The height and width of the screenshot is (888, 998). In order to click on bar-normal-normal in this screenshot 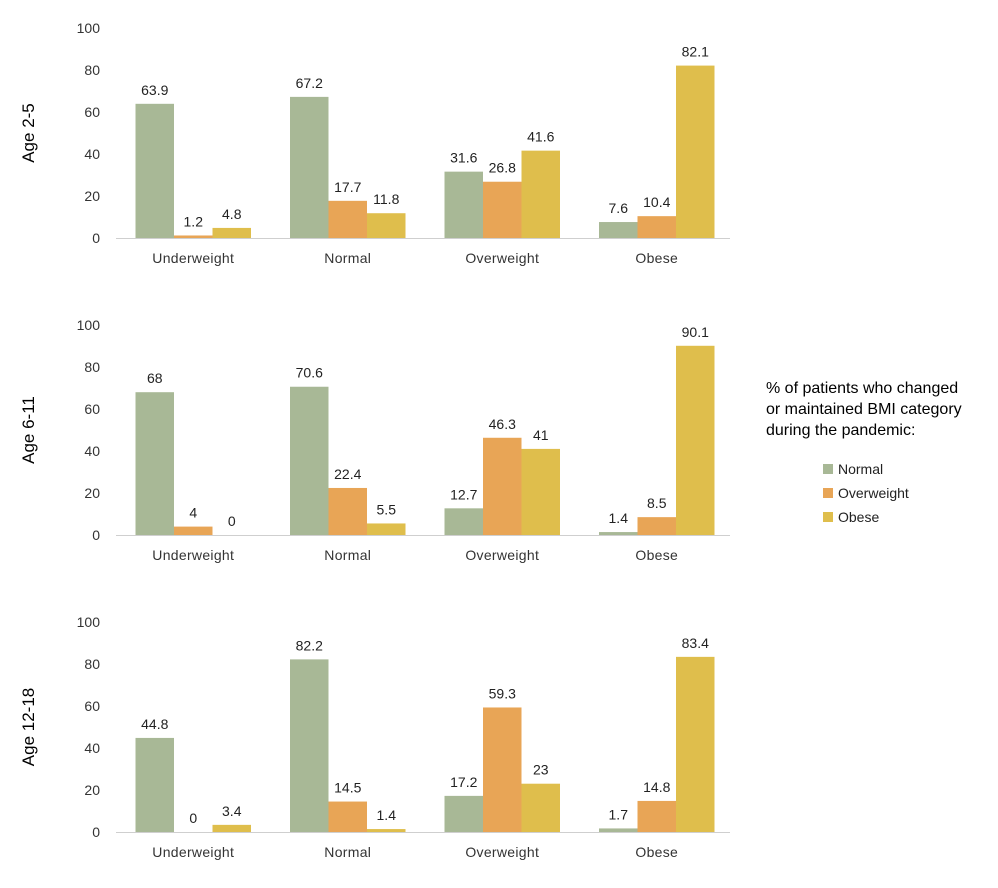, I will do `click(309, 460)`.